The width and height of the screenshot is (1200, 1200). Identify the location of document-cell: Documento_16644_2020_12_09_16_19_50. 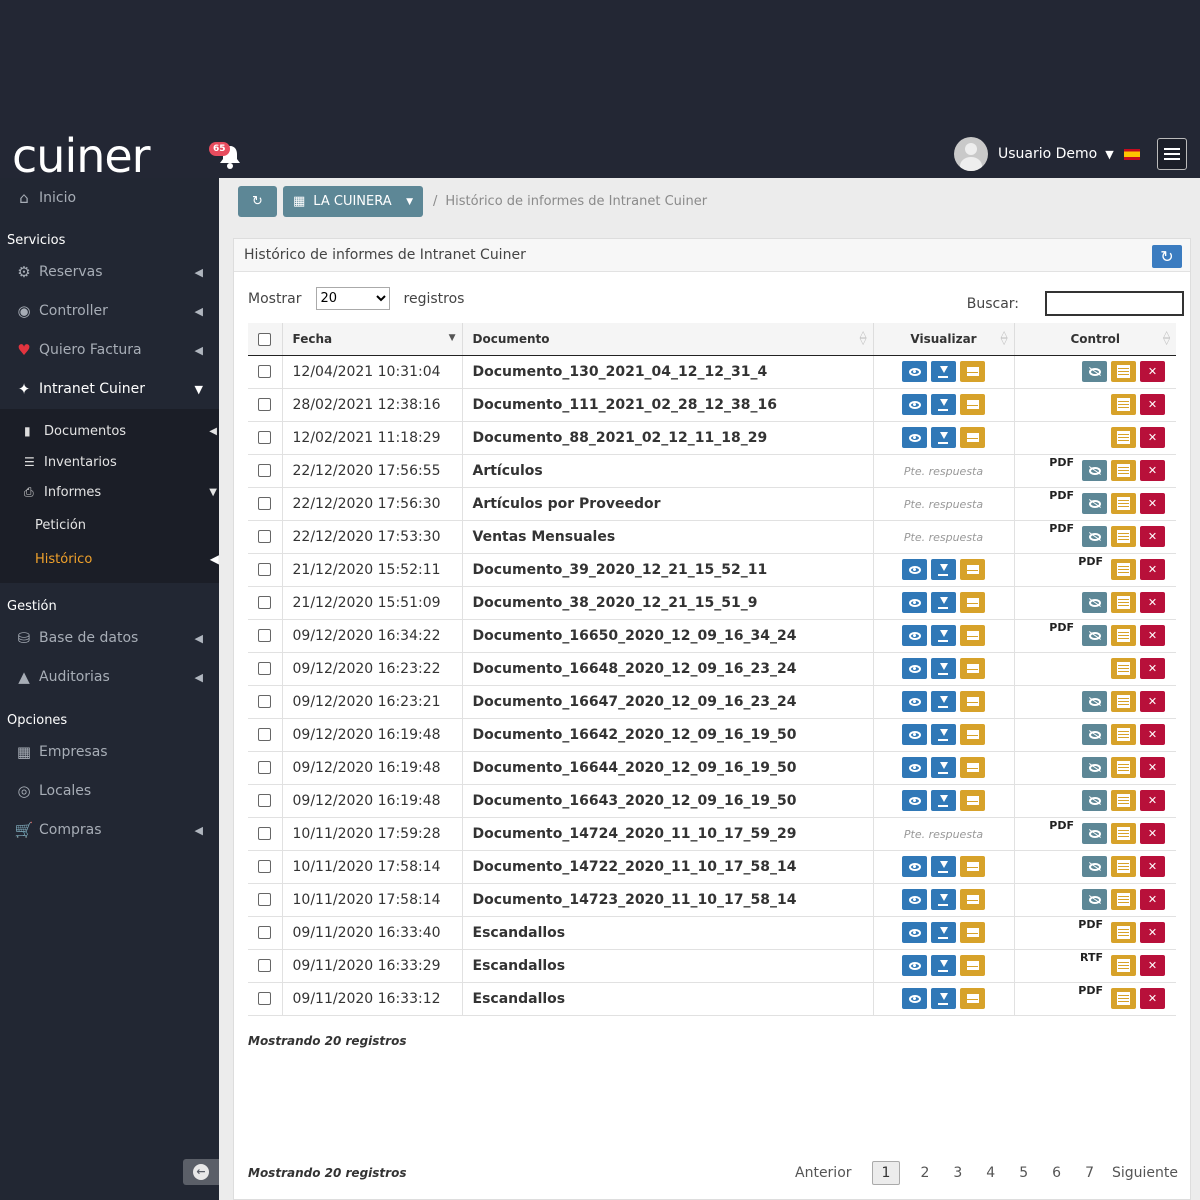
(668, 768).